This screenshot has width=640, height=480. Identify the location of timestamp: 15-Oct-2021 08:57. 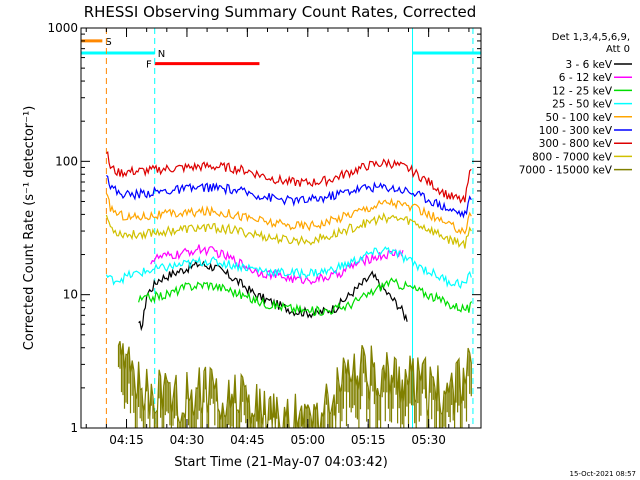
(603, 474).